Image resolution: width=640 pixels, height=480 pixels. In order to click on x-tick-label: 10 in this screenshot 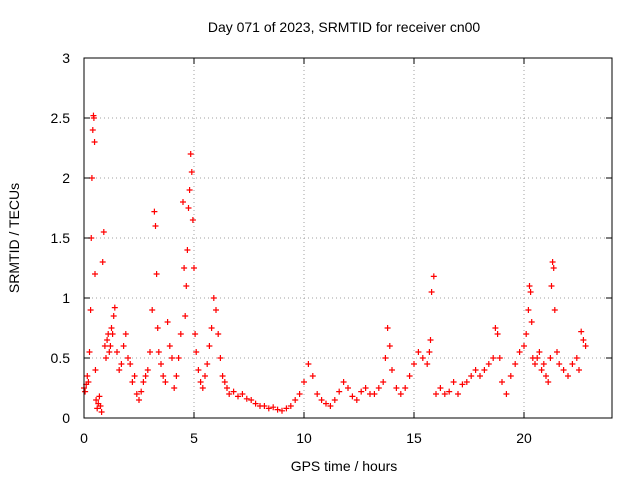, I will do `click(304, 438)`.